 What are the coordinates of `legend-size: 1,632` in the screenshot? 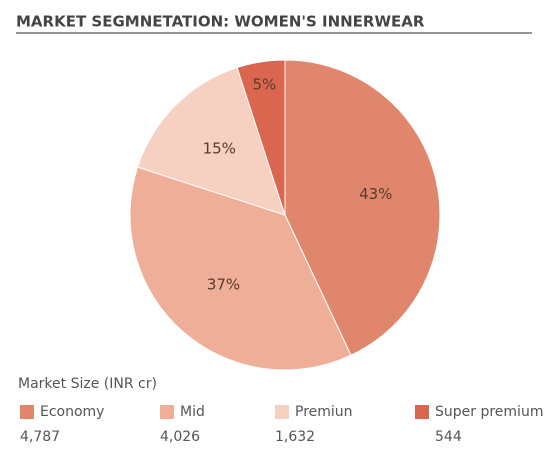 It's located at (295, 437).